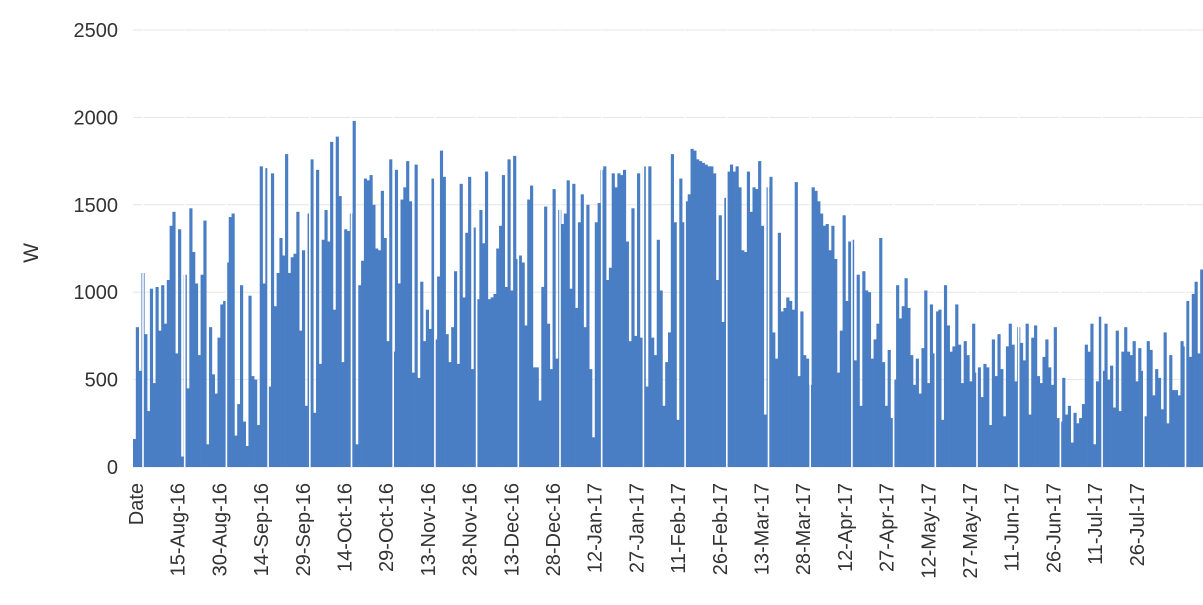 This screenshot has width=1203, height=605. Describe the element at coordinates (679, 528) in the screenshot. I see `x-tick-label: 11-Feb-17` at that location.